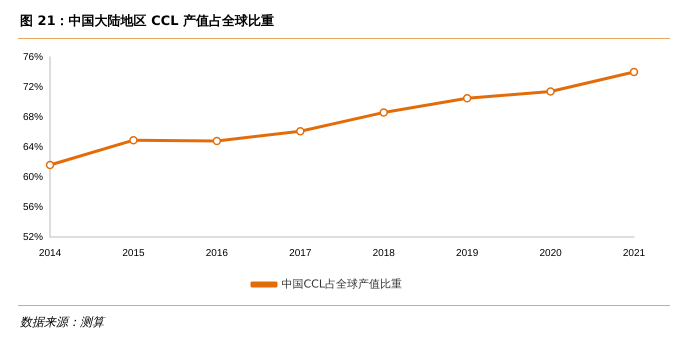 This screenshot has height=337, width=684. I want to click on x-tick-label: 2019, so click(467, 253).